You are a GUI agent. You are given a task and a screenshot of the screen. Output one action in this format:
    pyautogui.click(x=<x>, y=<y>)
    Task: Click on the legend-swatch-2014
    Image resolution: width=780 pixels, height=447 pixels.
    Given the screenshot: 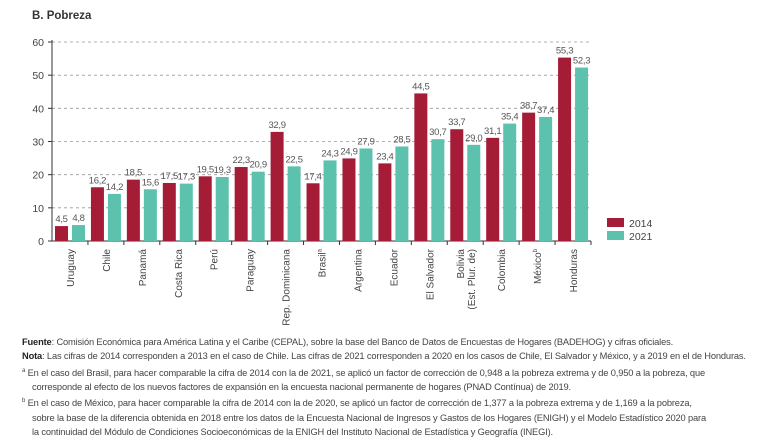 What is the action you would take?
    pyautogui.click(x=615, y=222)
    